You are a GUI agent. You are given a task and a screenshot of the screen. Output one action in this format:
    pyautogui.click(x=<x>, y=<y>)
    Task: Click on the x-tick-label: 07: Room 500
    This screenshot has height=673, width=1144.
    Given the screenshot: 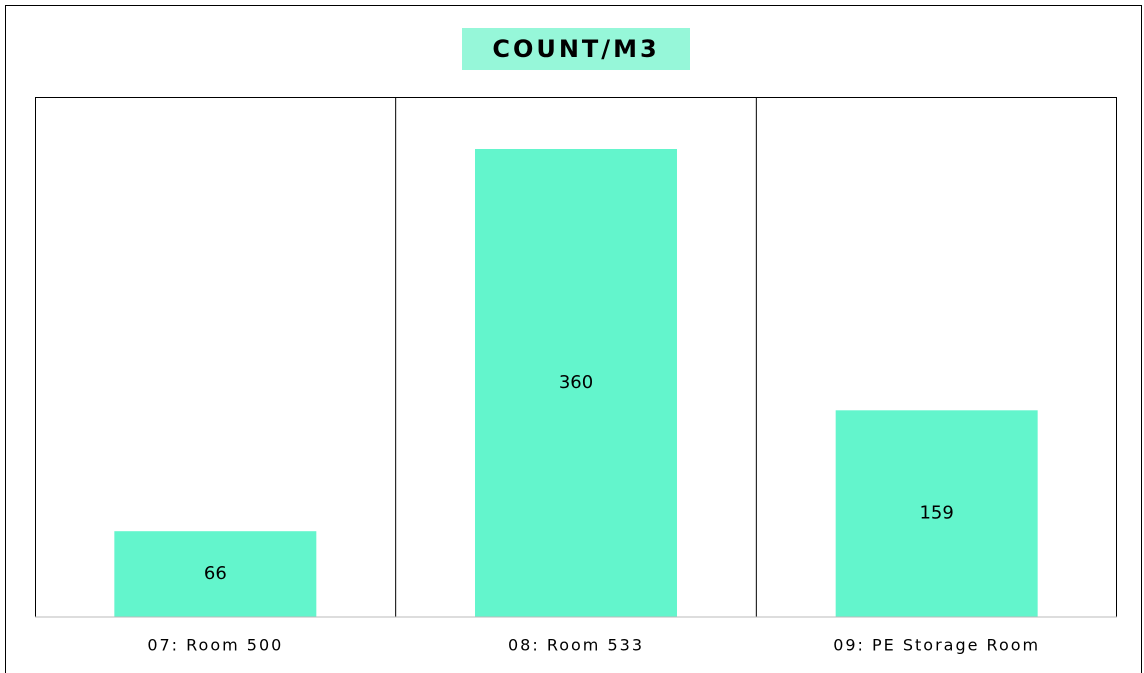 What is the action you would take?
    pyautogui.click(x=215, y=645)
    